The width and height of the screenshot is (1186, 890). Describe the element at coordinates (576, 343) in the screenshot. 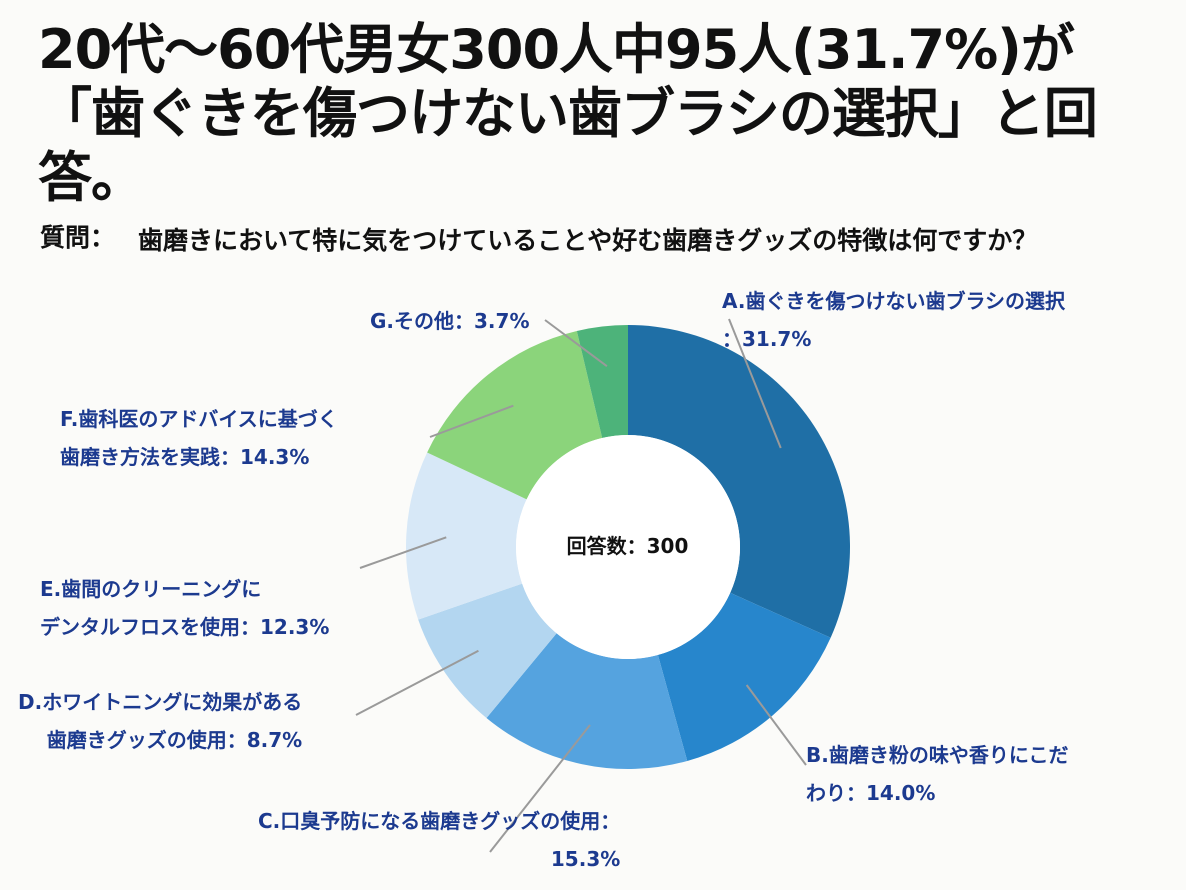

I see `leader-line-g` at that location.